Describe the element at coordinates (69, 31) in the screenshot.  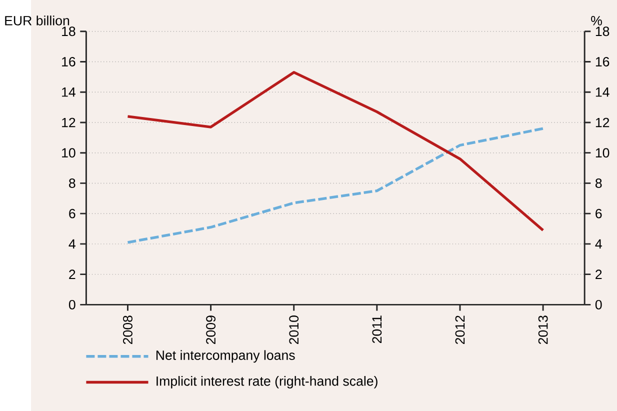
I see `y-tick-label: 18` at that location.